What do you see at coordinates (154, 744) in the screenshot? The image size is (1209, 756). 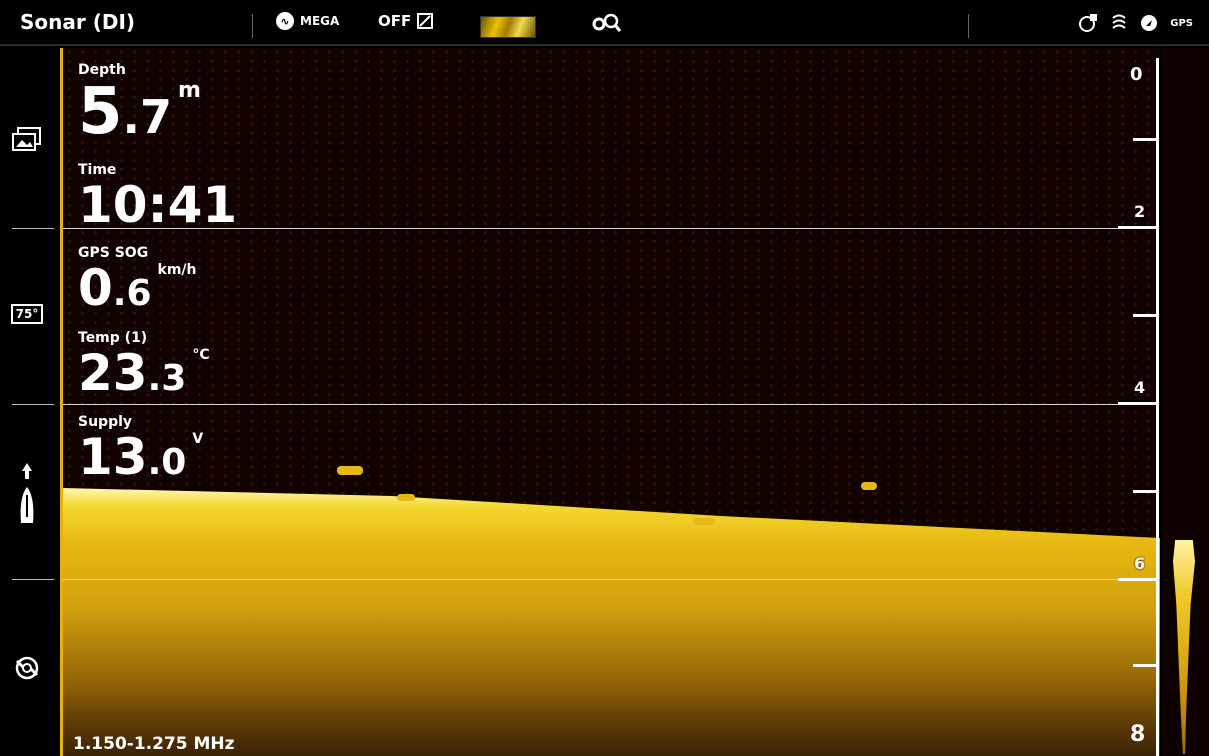 I see `frequency-label: 1.150-1.275 MHz` at bounding box center [154, 744].